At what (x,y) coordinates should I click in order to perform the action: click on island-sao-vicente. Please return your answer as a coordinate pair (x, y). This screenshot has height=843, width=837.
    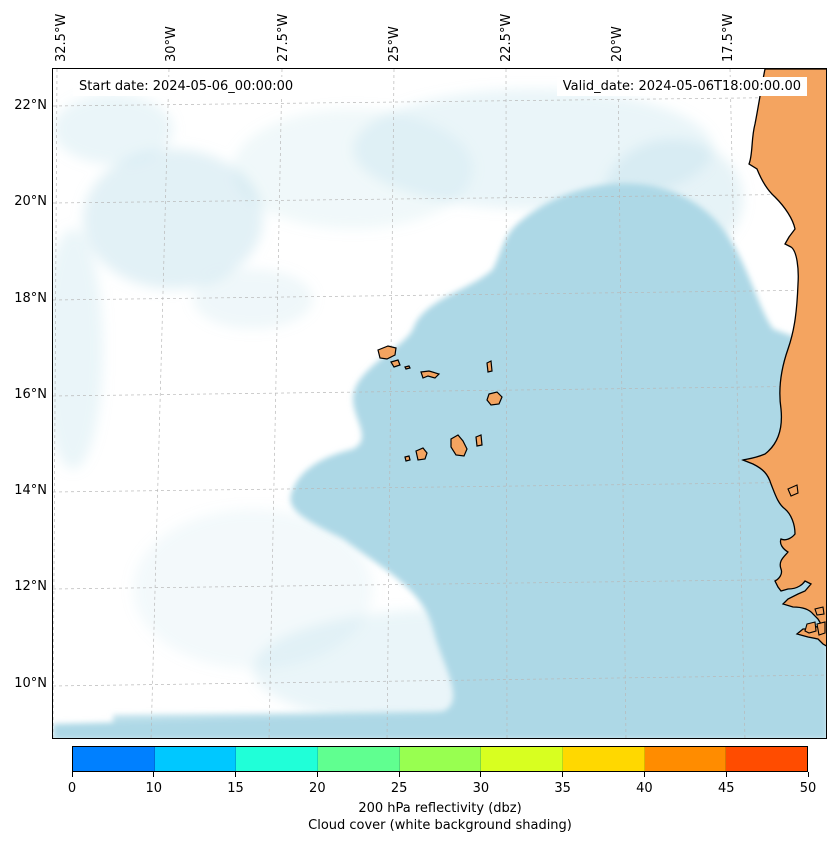
    Looking at the image, I should click on (395, 363).